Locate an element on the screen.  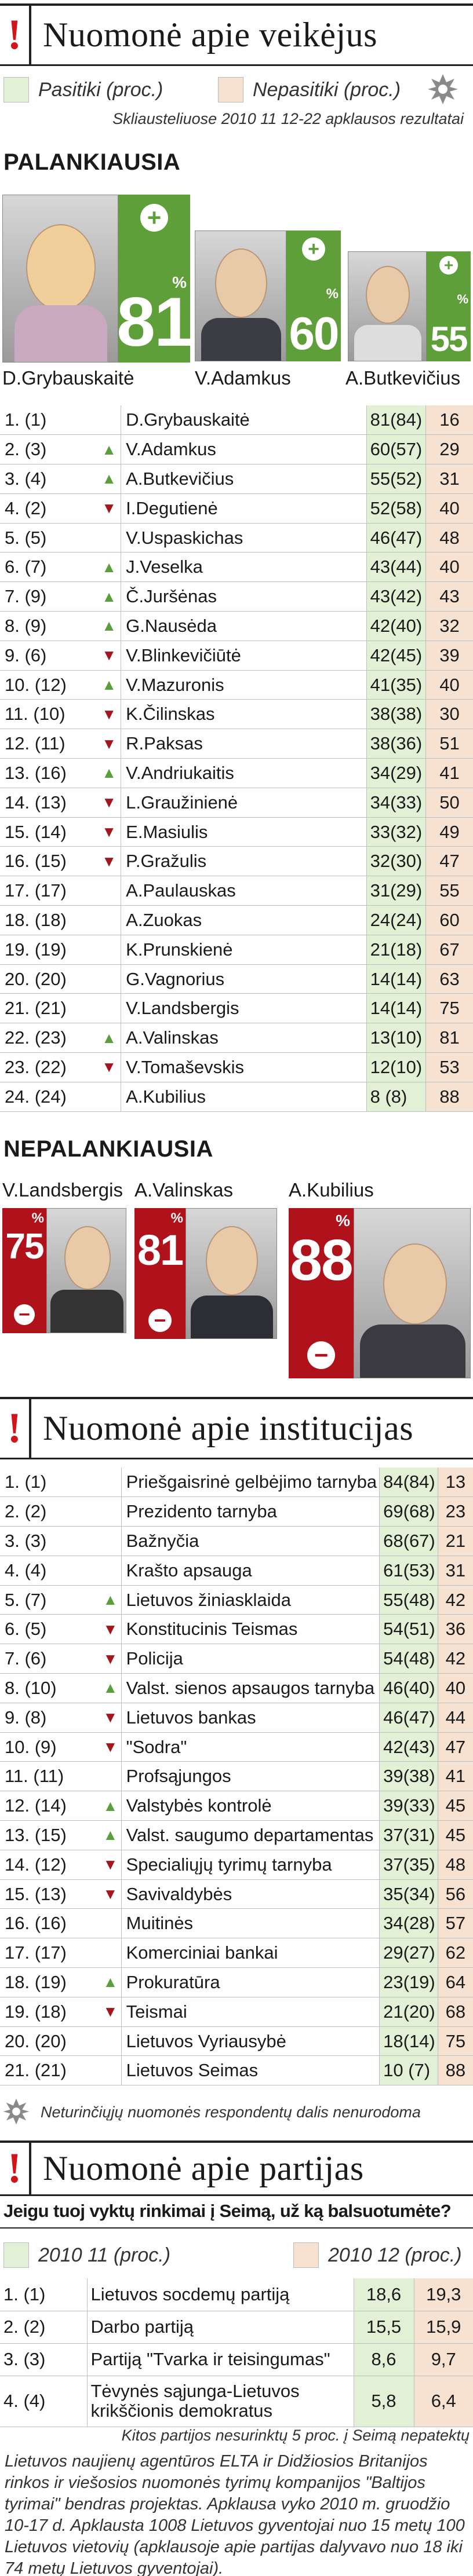
row-name: V.Mazuronis is located at coordinates (244, 685).